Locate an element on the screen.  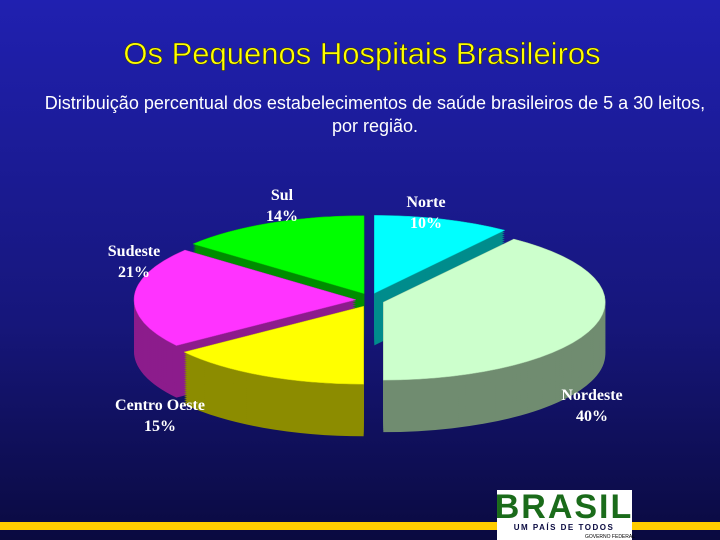
logo-name: BRASIL is located at coordinates (564, 507).